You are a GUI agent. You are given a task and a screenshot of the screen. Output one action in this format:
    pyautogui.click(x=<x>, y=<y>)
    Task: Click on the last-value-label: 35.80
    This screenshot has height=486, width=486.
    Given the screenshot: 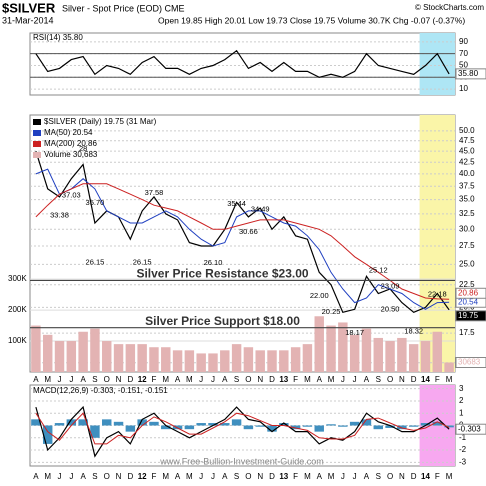 What is the action you would take?
    pyautogui.click(x=468, y=73)
    